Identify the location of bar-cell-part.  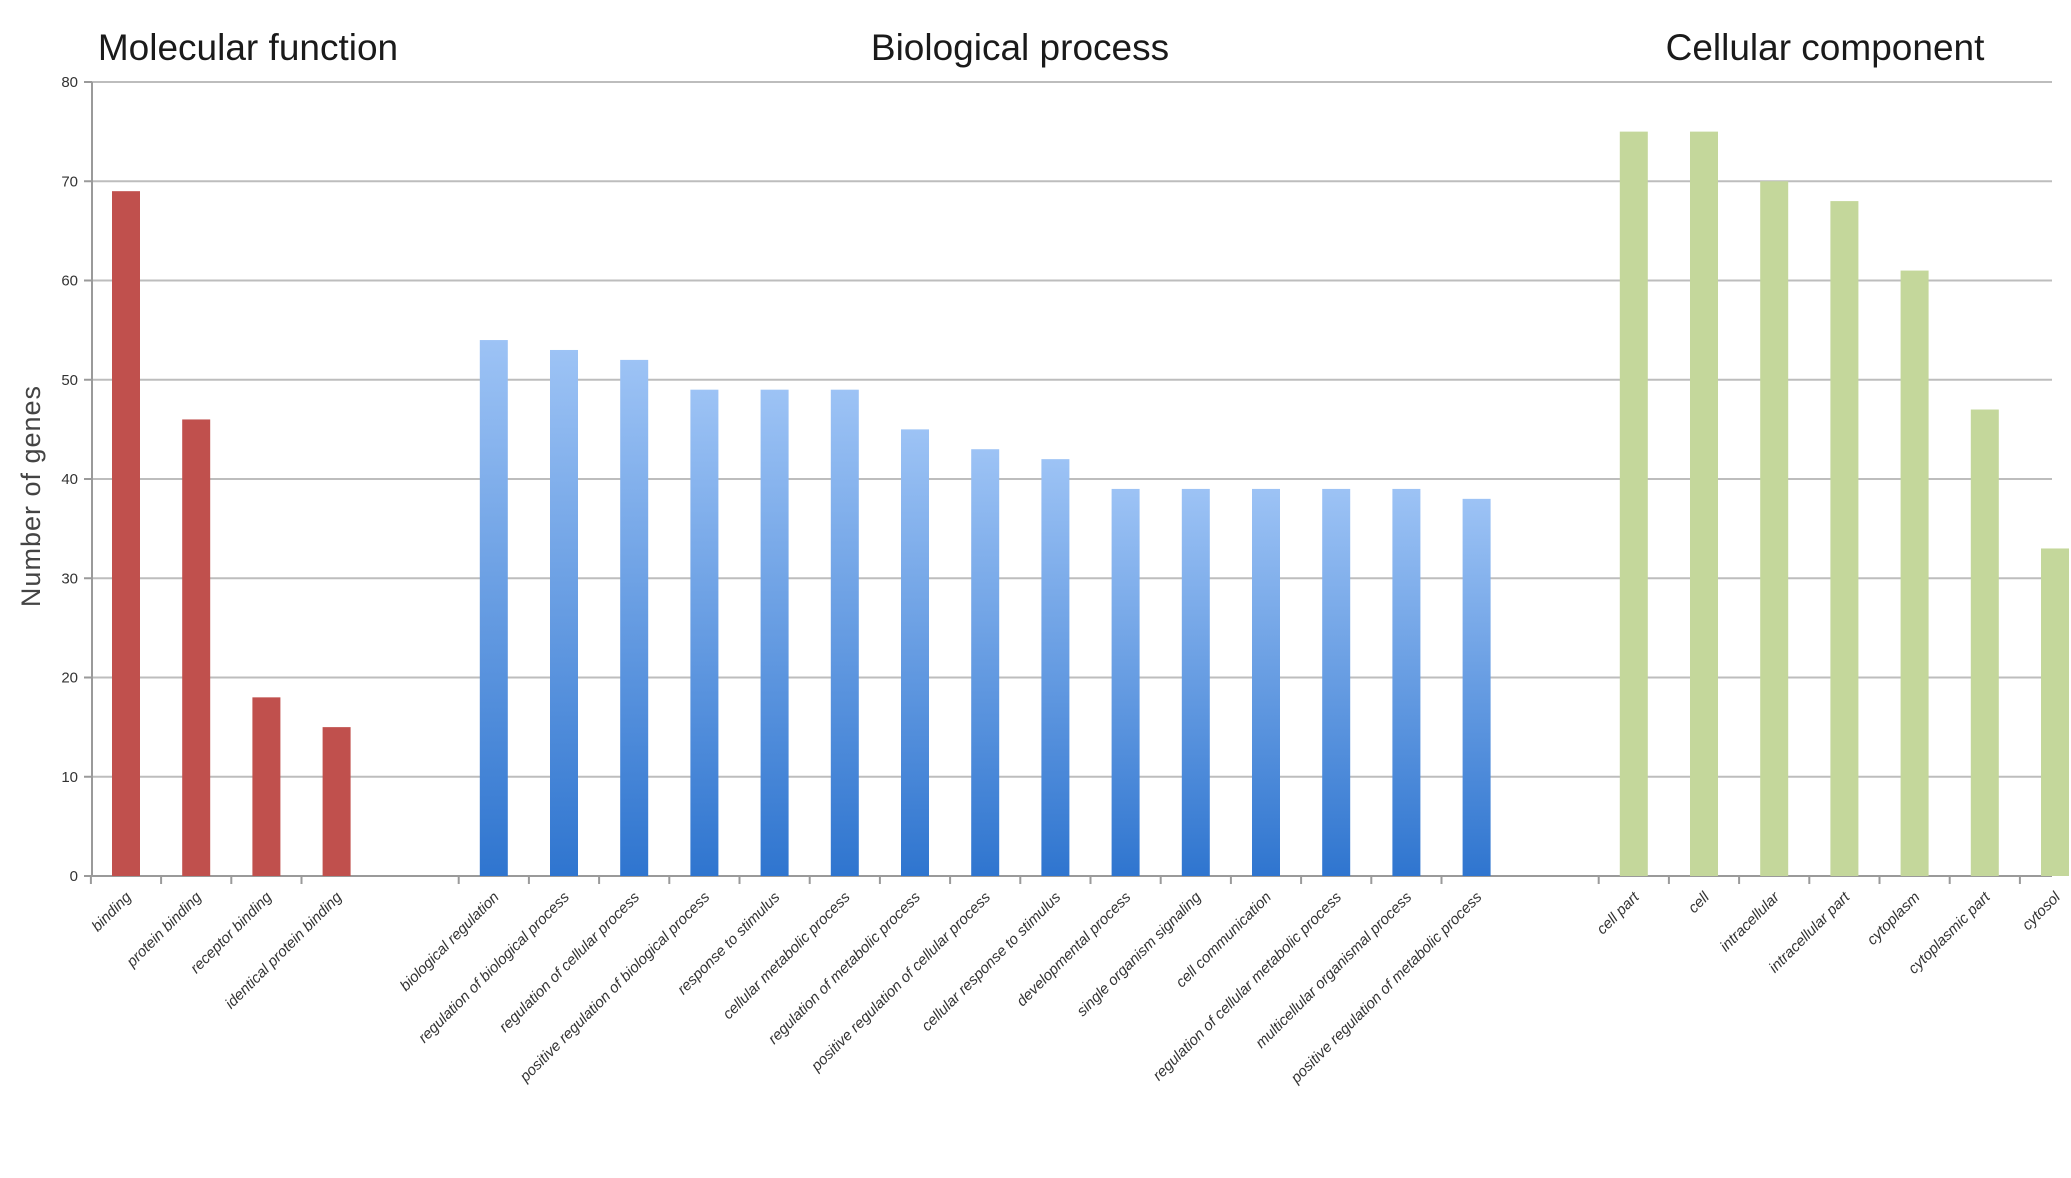
(1633, 503).